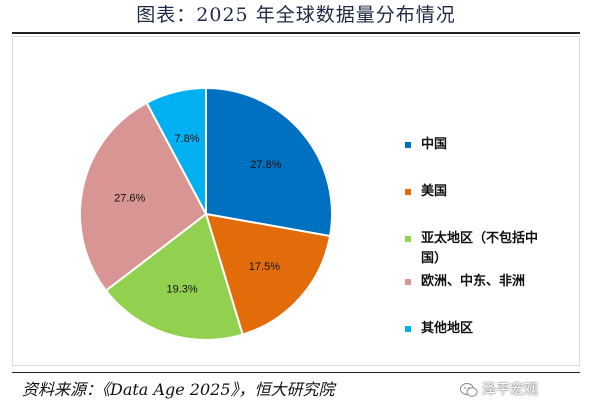 This screenshot has width=592, height=414. What do you see at coordinates (510, 390) in the screenshot?
I see `watermark: 泽平宏观` at bounding box center [510, 390].